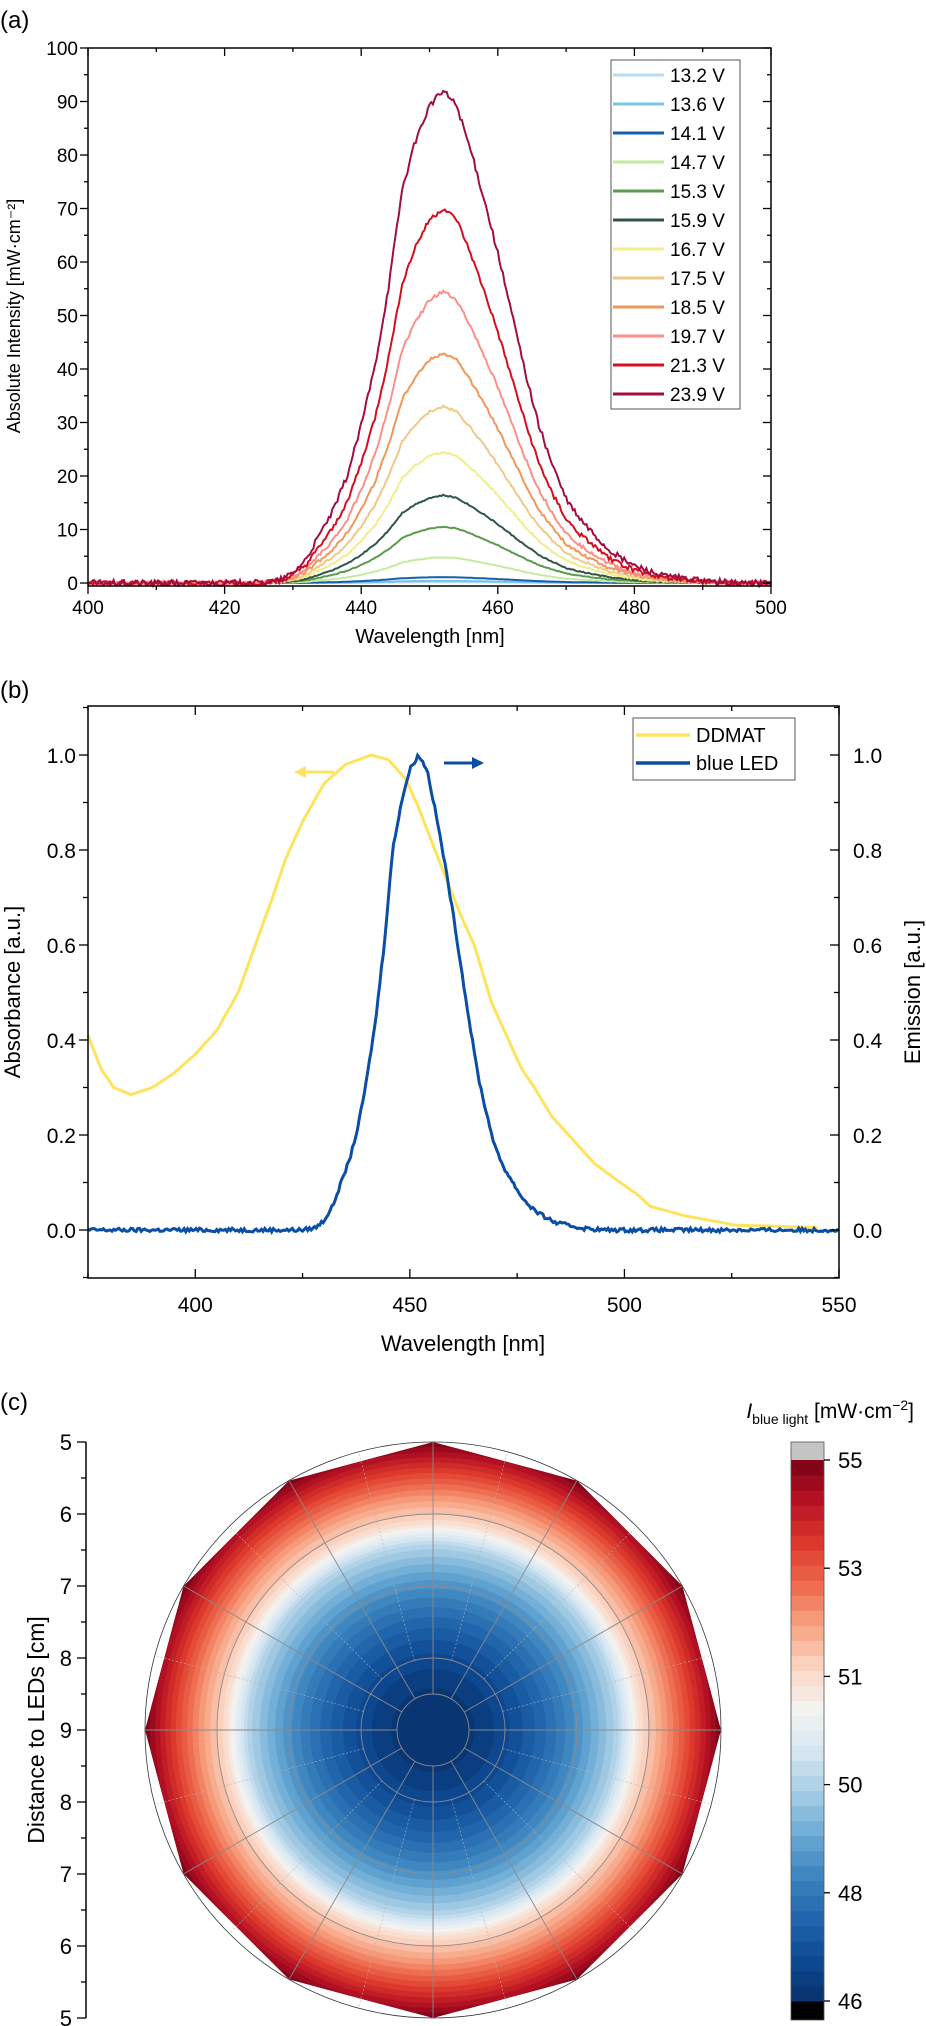 The image size is (926, 2026). I want to click on colorbar: 55 53 51 50 48 46, so click(826, 1731).